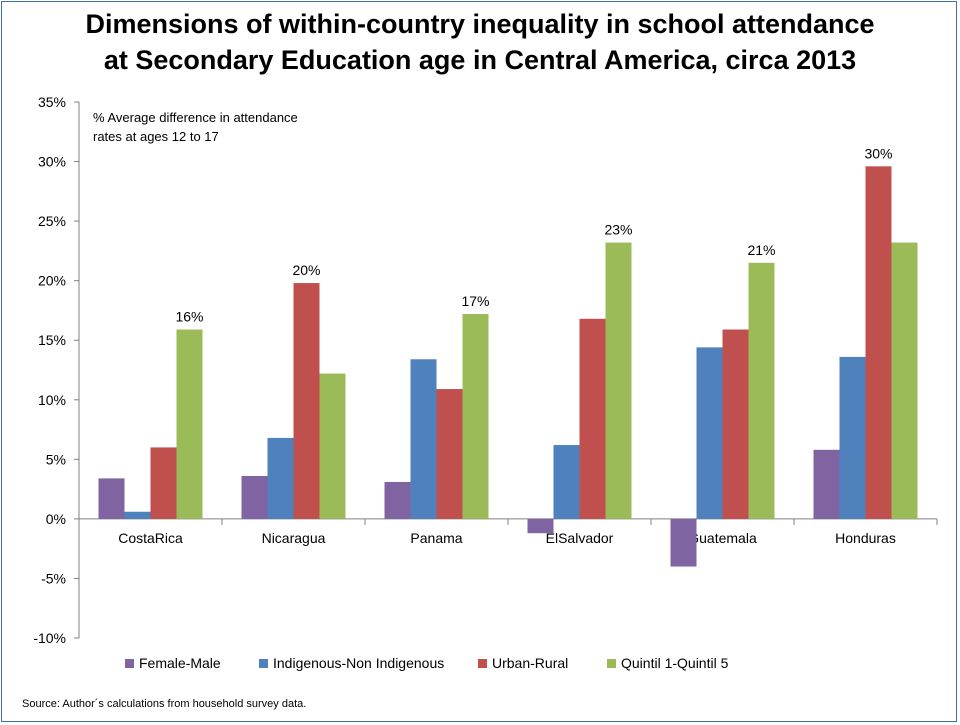 The height and width of the screenshot is (725, 960). What do you see at coordinates (56, 459) in the screenshot?
I see `y-tick-label: 5%` at bounding box center [56, 459].